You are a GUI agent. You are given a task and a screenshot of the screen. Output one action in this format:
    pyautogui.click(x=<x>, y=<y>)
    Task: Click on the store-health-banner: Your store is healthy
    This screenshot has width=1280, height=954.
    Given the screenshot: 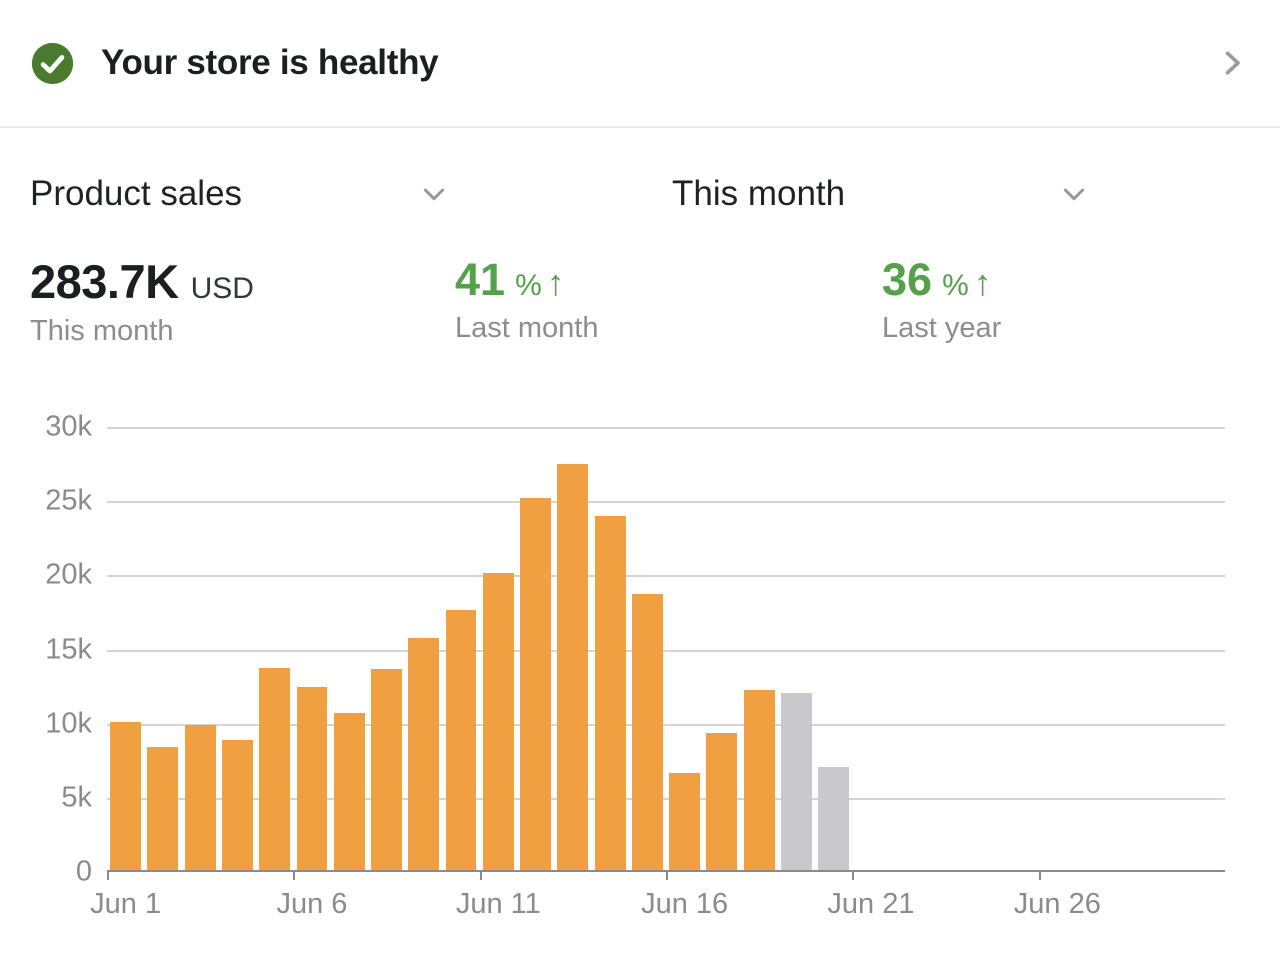 What is the action you would take?
    pyautogui.click(x=640, y=64)
    